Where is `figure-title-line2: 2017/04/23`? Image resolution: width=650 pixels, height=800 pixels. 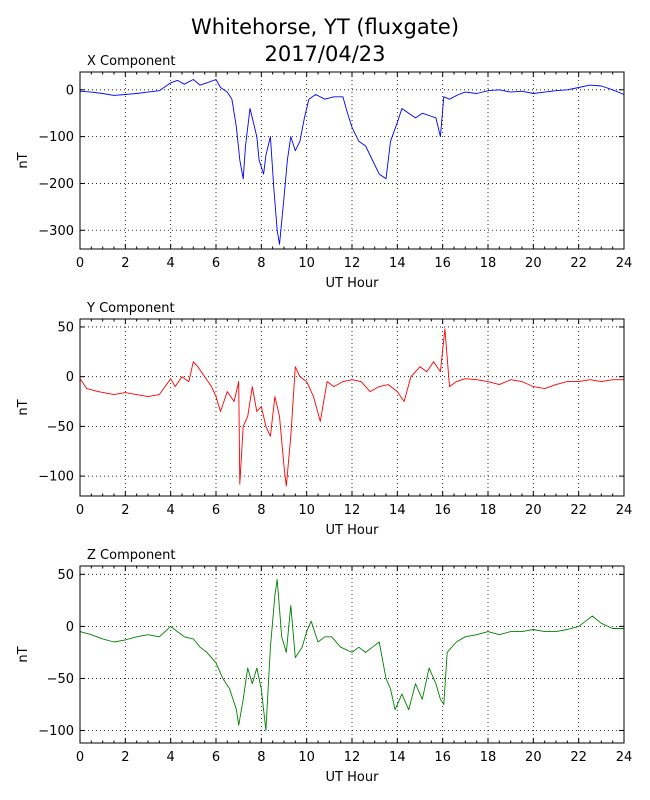
figure-title-line2: 2017/04/23 is located at coordinates (324, 54).